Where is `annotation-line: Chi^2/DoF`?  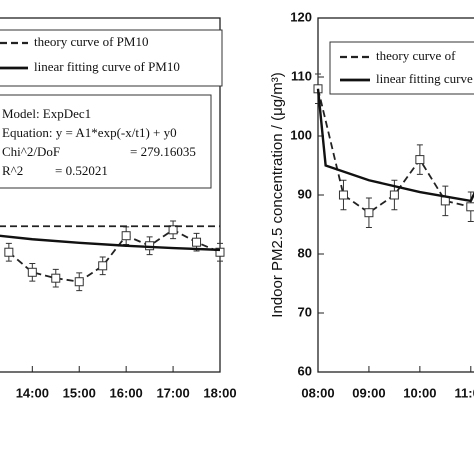 annotation-line: Chi^2/DoF is located at coordinates (31, 151).